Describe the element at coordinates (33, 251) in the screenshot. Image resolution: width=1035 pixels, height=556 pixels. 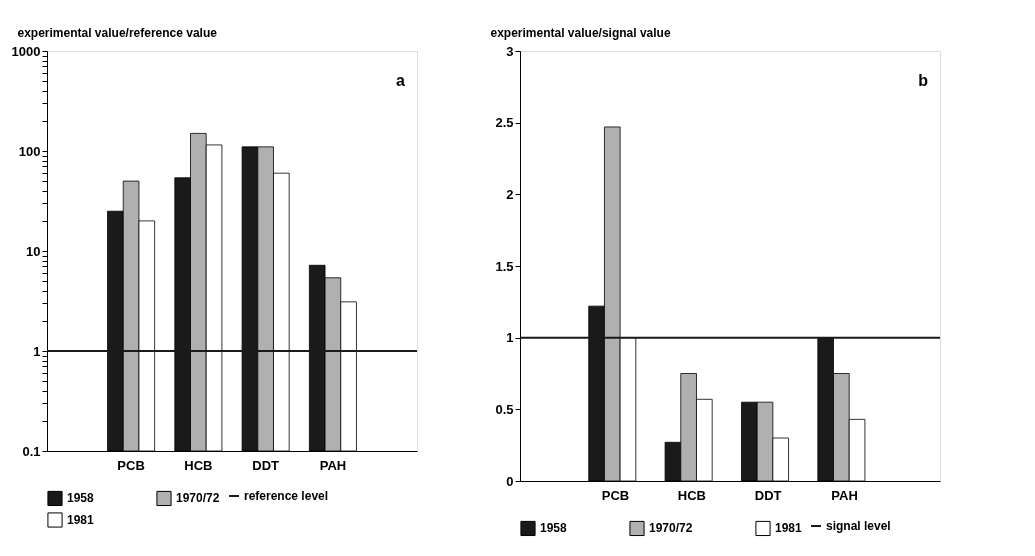
I see `y-tick-label: 10` at that location.